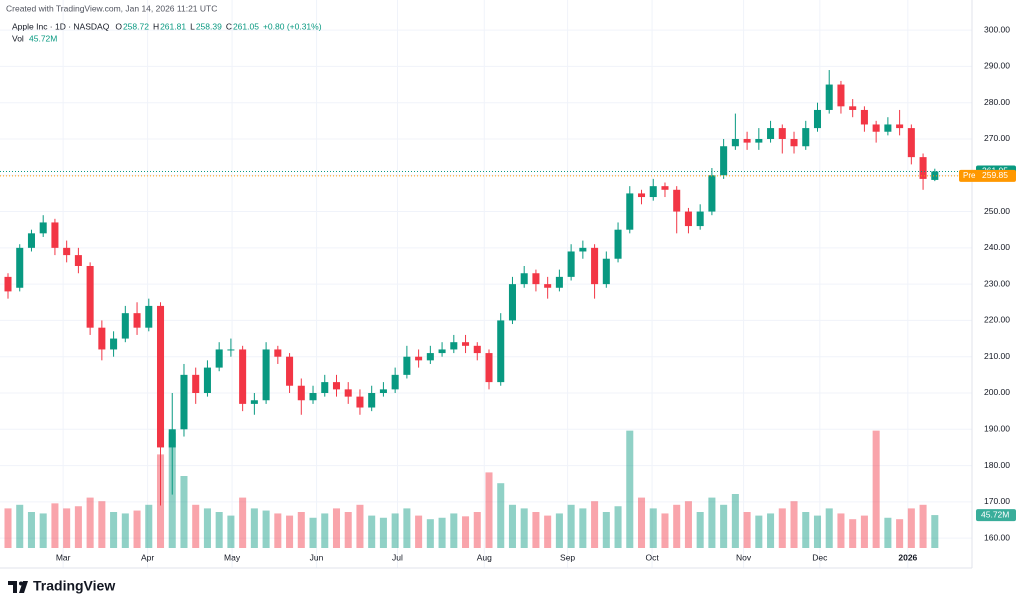  Describe the element at coordinates (652, 557) in the screenshot. I see `x-tick-label: Oct` at that location.